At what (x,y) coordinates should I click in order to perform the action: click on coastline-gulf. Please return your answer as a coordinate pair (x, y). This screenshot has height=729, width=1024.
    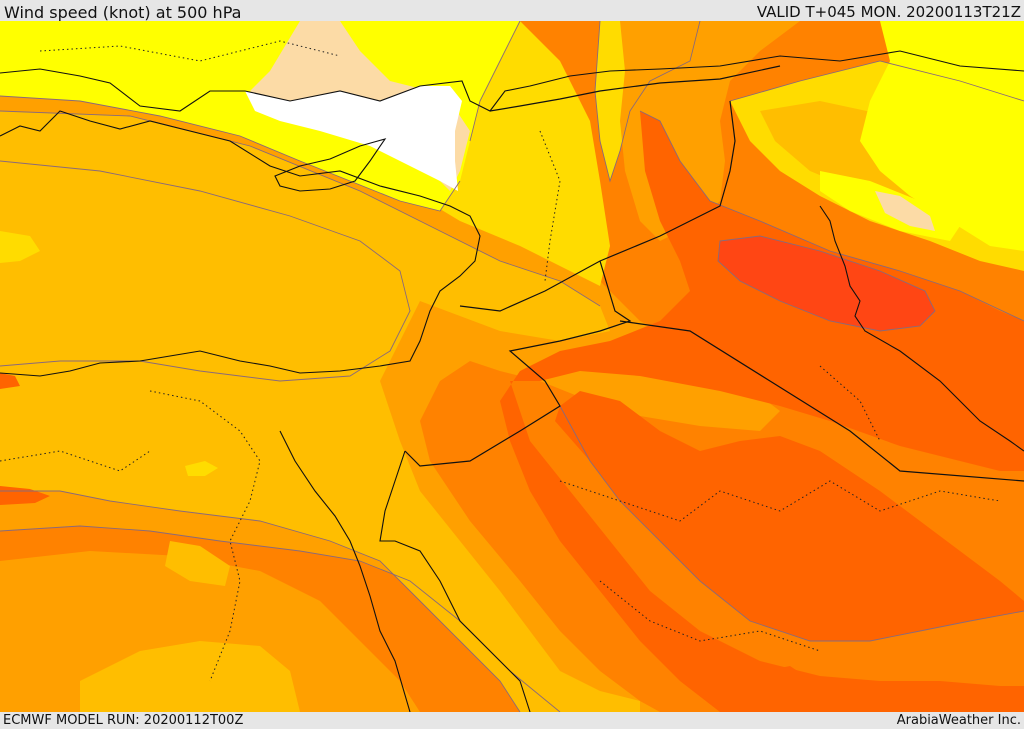
    Looking at the image, I should click on (921, 328).